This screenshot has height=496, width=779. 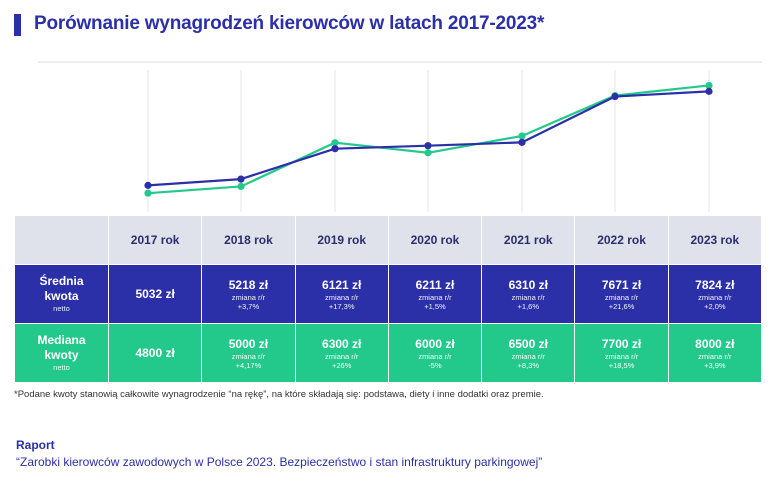 I want to click on year-header: 2017 rok, so click(x=155, y=240).